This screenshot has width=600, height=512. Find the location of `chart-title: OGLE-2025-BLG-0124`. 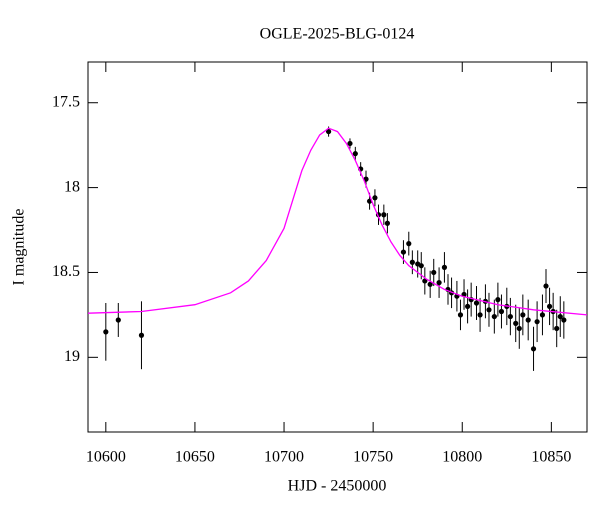

chart-title: OGLE-2025-BLG-0124 is located at coordinates (337, 34).